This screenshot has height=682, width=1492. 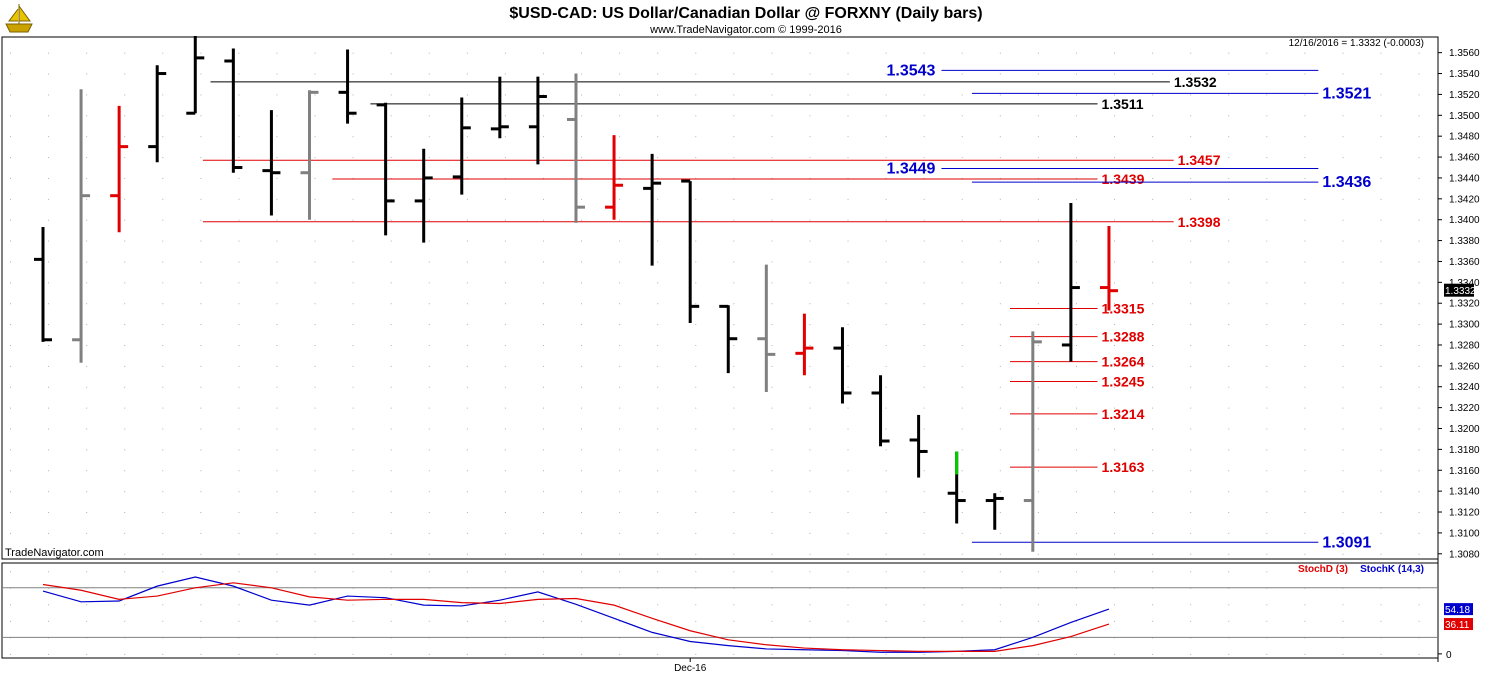 I want to click on level-label: 1.3543, so click(x=911, y=70).